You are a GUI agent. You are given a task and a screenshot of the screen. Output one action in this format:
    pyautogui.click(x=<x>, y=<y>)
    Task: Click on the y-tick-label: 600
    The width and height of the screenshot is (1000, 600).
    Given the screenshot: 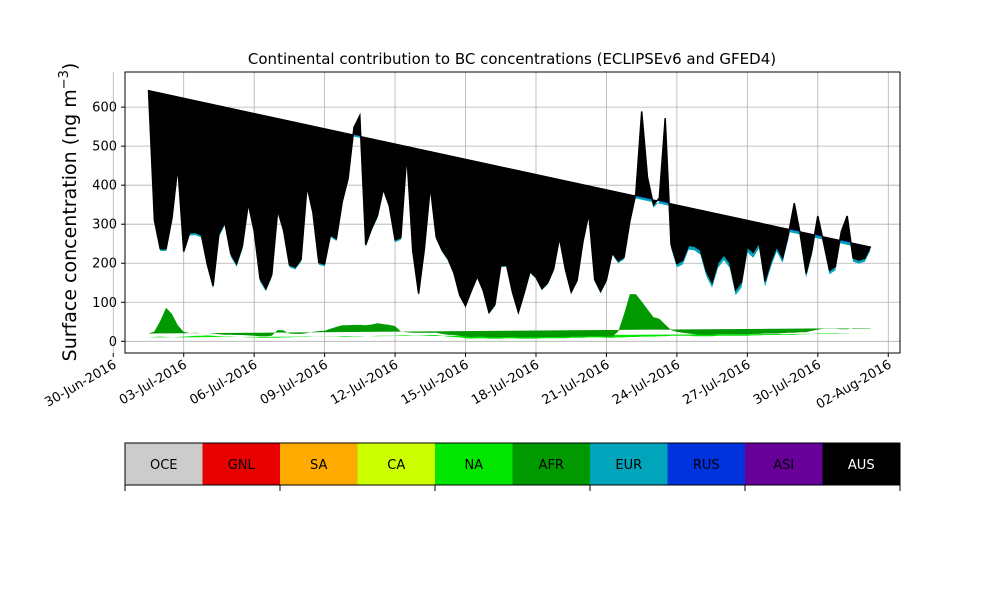 What is the action you would take?
    pyautogui.click(x=104, y=108)
    